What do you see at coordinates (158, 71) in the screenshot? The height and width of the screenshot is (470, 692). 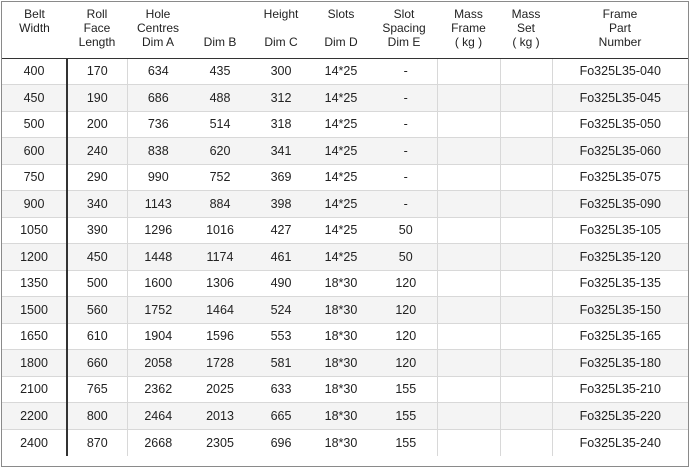 I see `dim-a-cell: 634` at bounding box center [158, 71].